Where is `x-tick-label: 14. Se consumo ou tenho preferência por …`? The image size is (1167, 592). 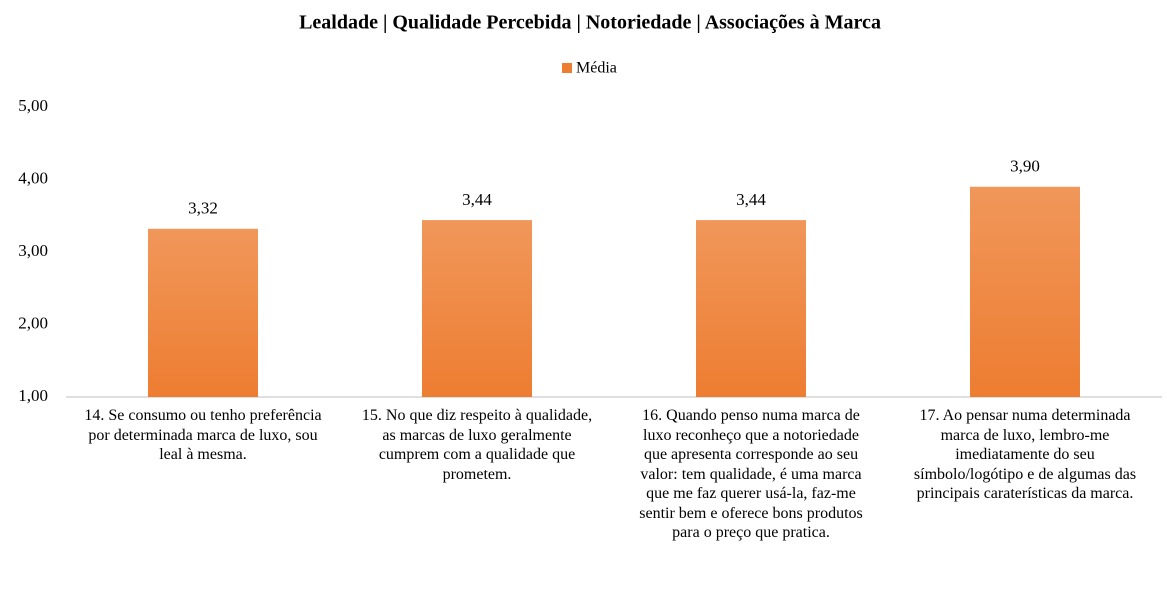 x-tick-label: 14. Se consumo ou tenho preferência por … is located at coordinates (203, 435).